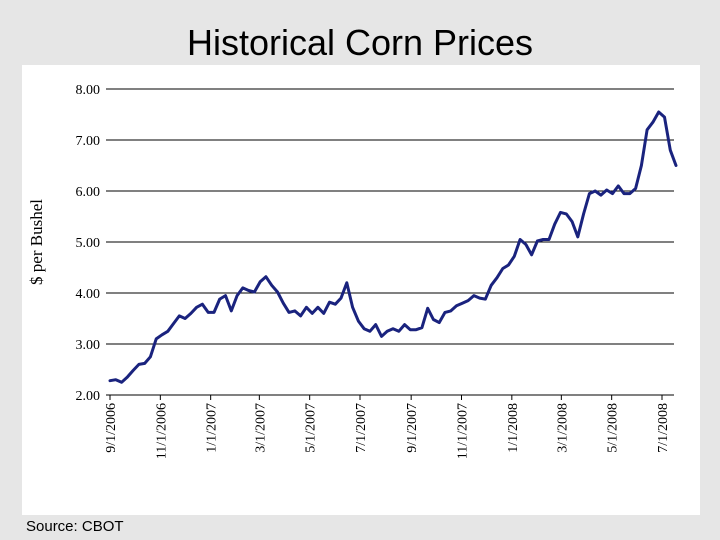  Describe the element at coordinates (412, 428) in the screenshot. I see `x-tick-label: 9/1/2007` at that location.